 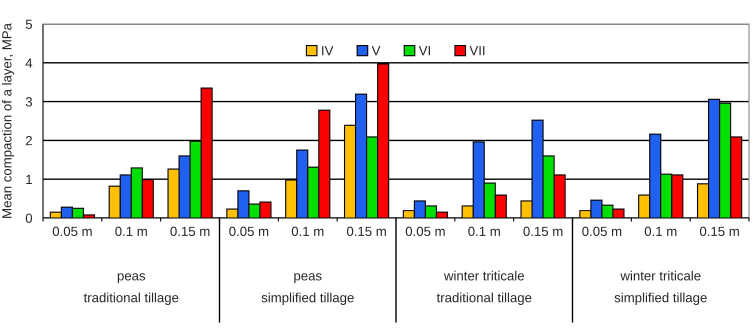 What do you see at coordinates (308, 289) in the screenshot?
I see `text: peas simplified tillage` at bounding box center [308, 289].